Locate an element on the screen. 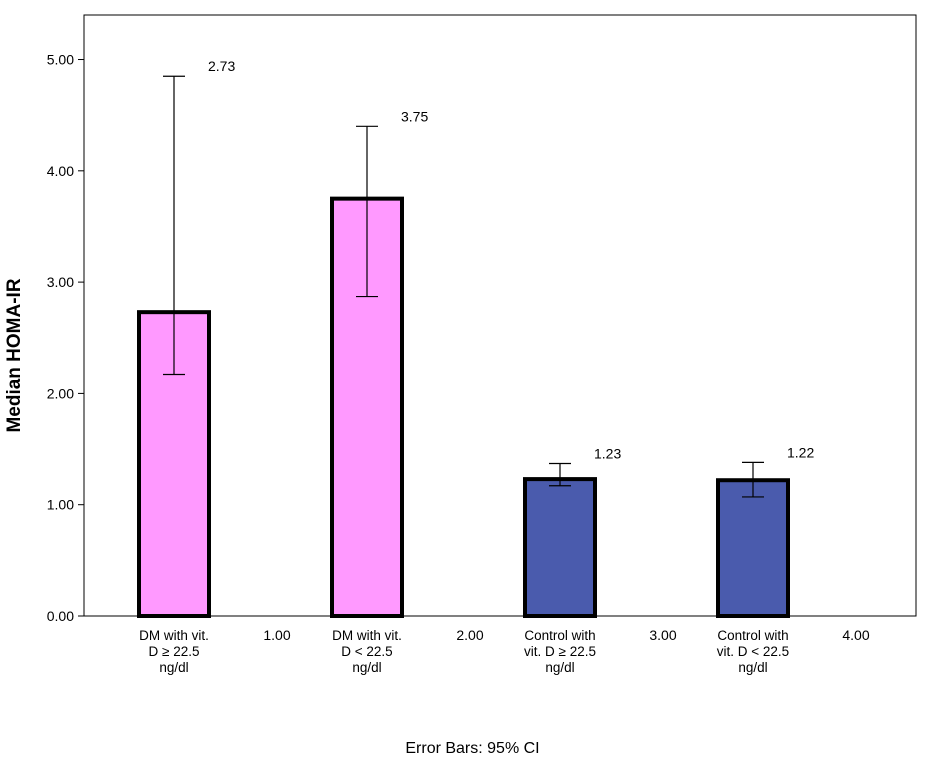 The image size is (945, 771). x-tick-label: 1.00 is located at coordinates (276, 635).